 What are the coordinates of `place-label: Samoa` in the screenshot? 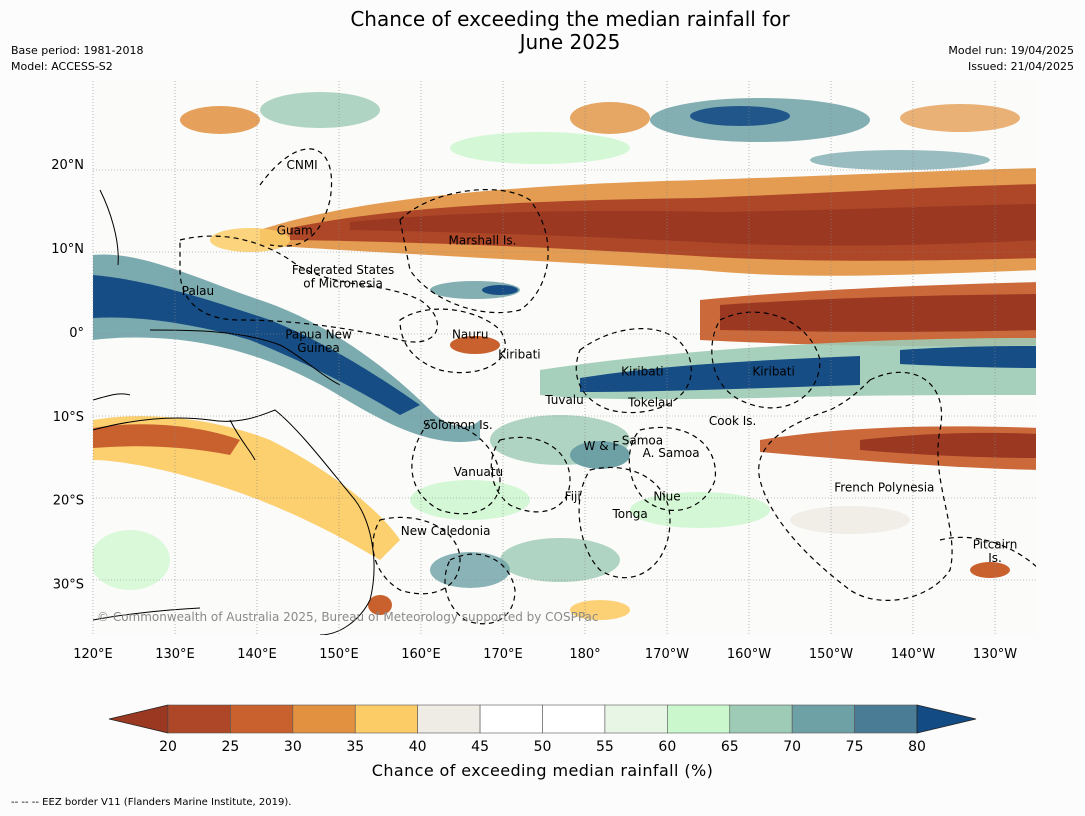 It's located at (642, 440).